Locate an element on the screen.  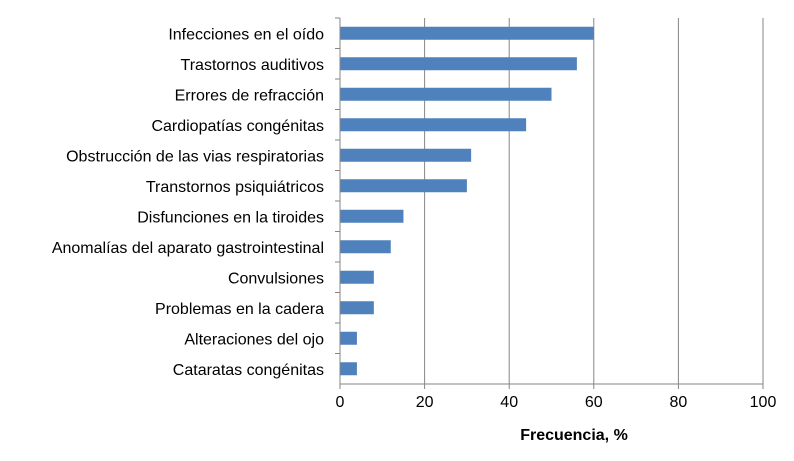
x-tick-label: 80 is located at coordinates (679, 402).